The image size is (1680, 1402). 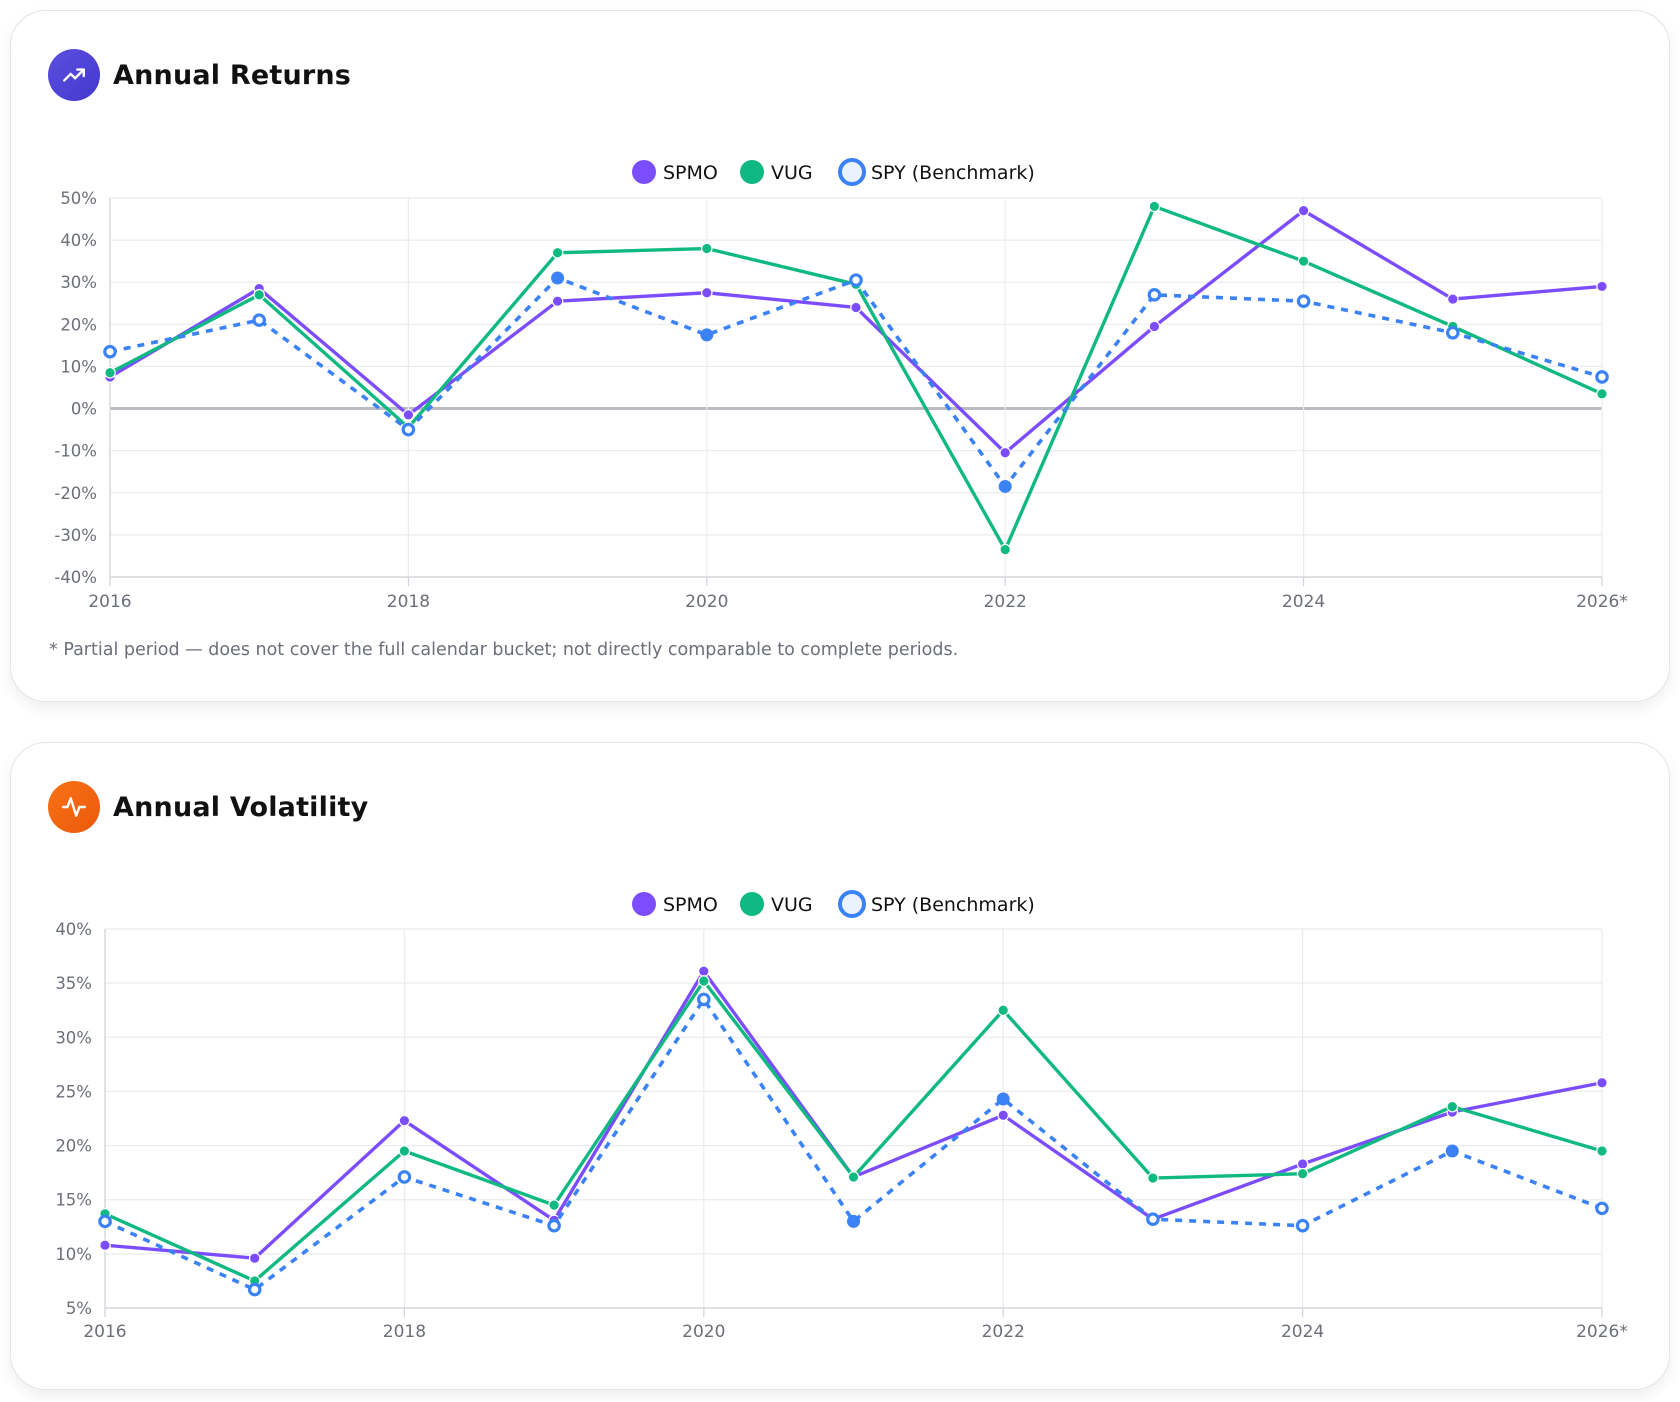 I want to click on annual-returns-header: Annual Returns, so click(x=199, y=75).